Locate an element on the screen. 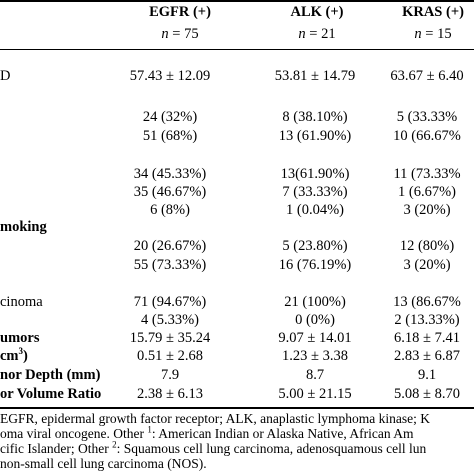 The height and width of the screenshot is (474, 474). cell-alk: 9.07 ± 14.01 is located at coordinates (315, 338).